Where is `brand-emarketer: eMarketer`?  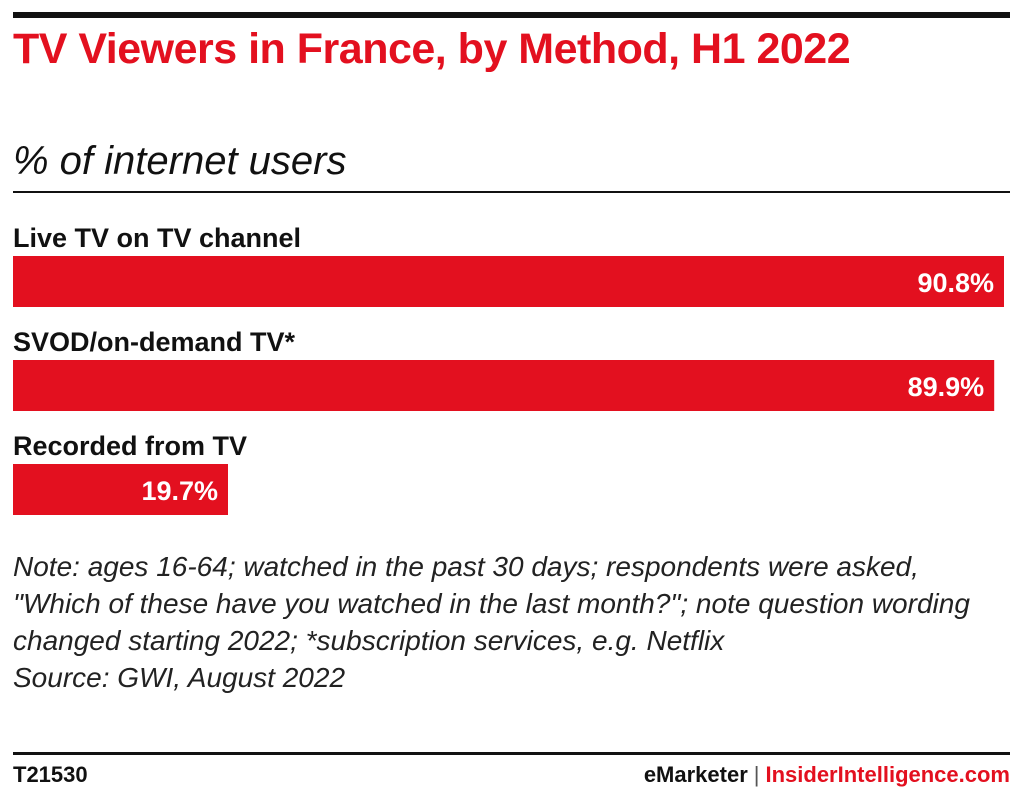
brand-emarketer: eMarketer is located at coordinates (695, 774).